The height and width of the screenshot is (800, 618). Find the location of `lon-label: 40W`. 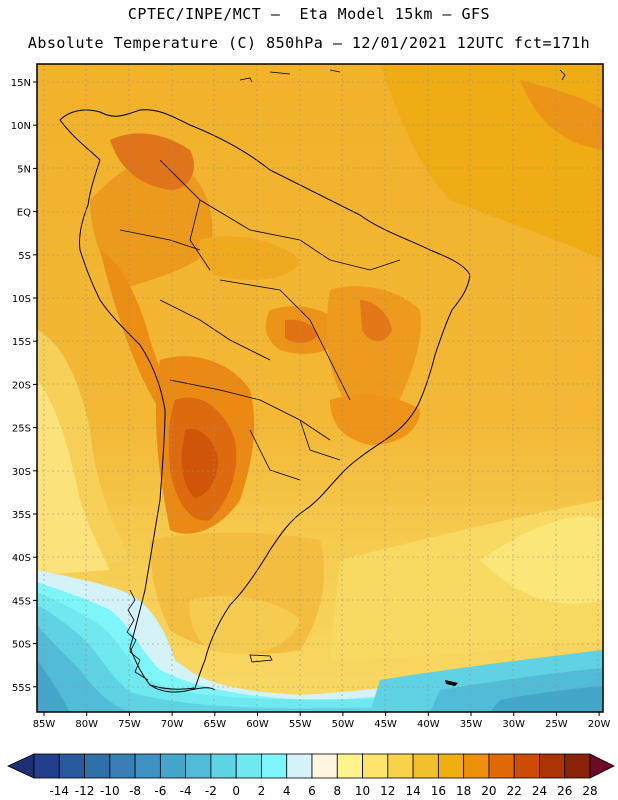

lon-label: 40W is located at coordinates (428, 724).